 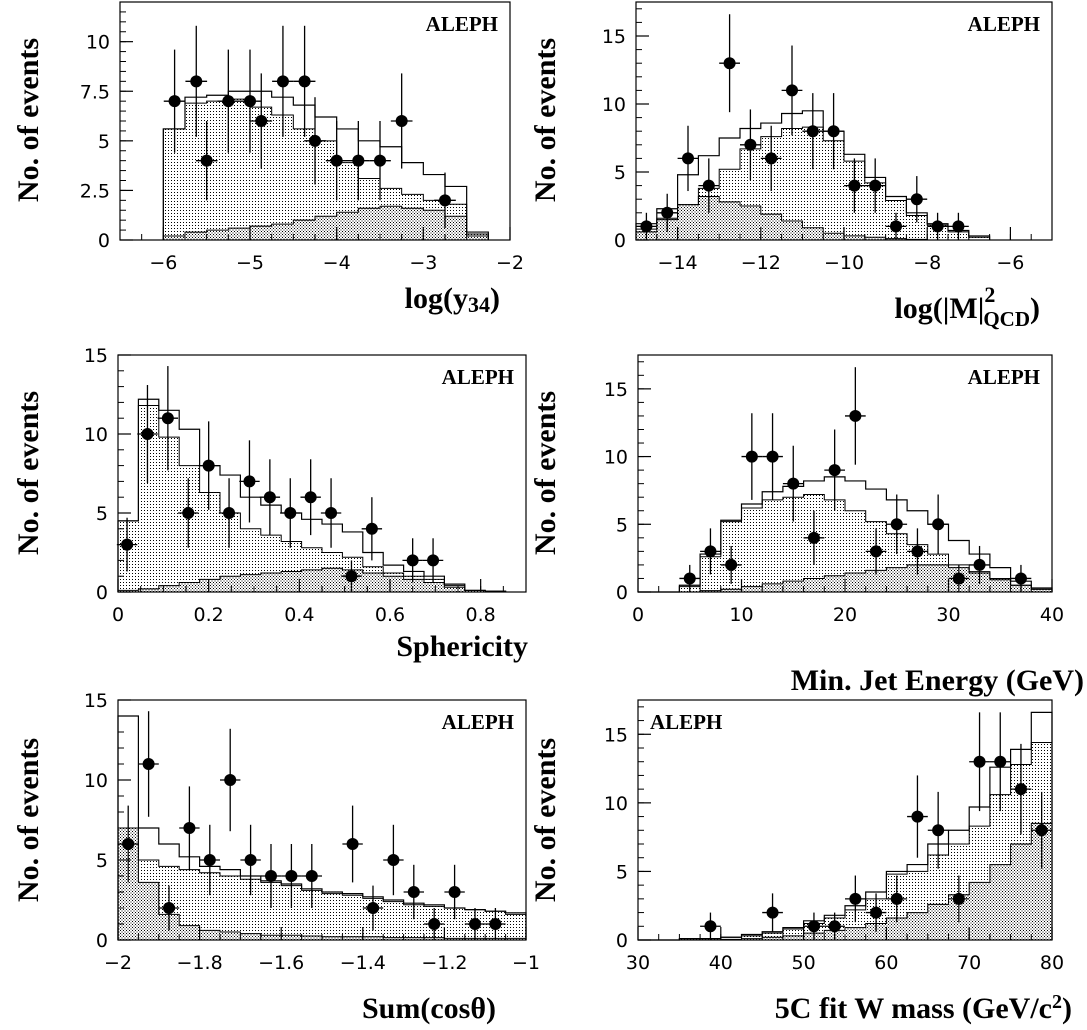 What do you see at coordinates (363, 963) in the screenshot?
I see `x-tick-label: −1.4` at bounding box center [363, 963].